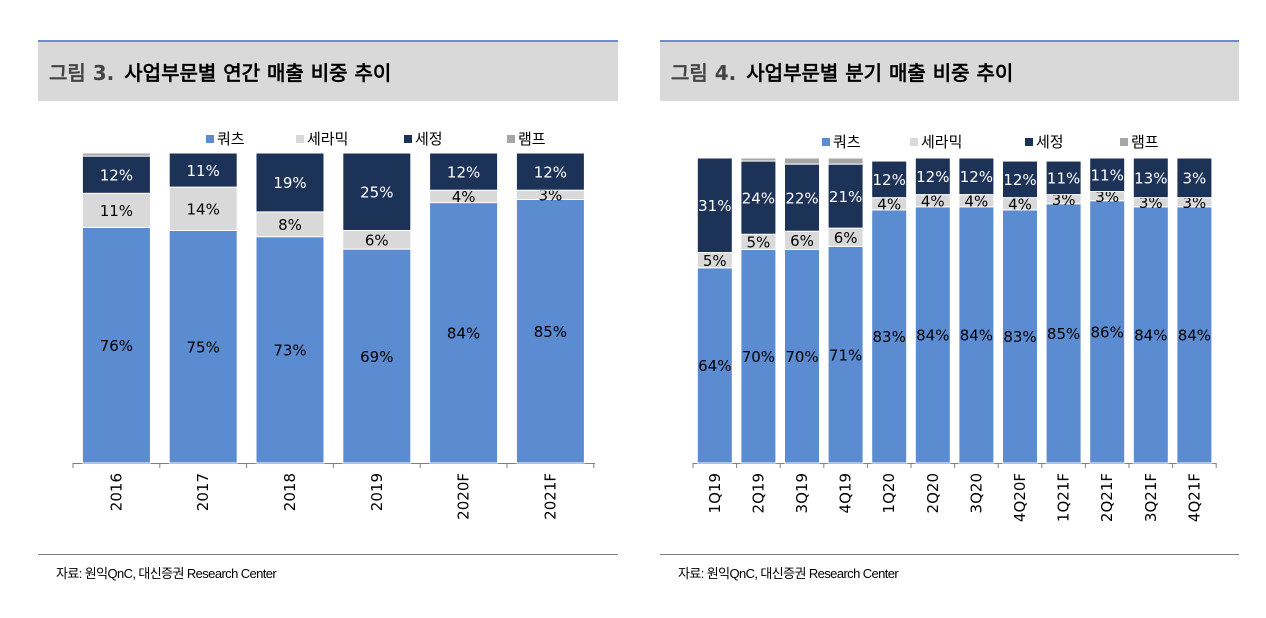 The image size is (1266, 618). Describe the element at coordinates (203, 492) in the screenshot. I see `x-tick-label-2017: 2017` at that location.